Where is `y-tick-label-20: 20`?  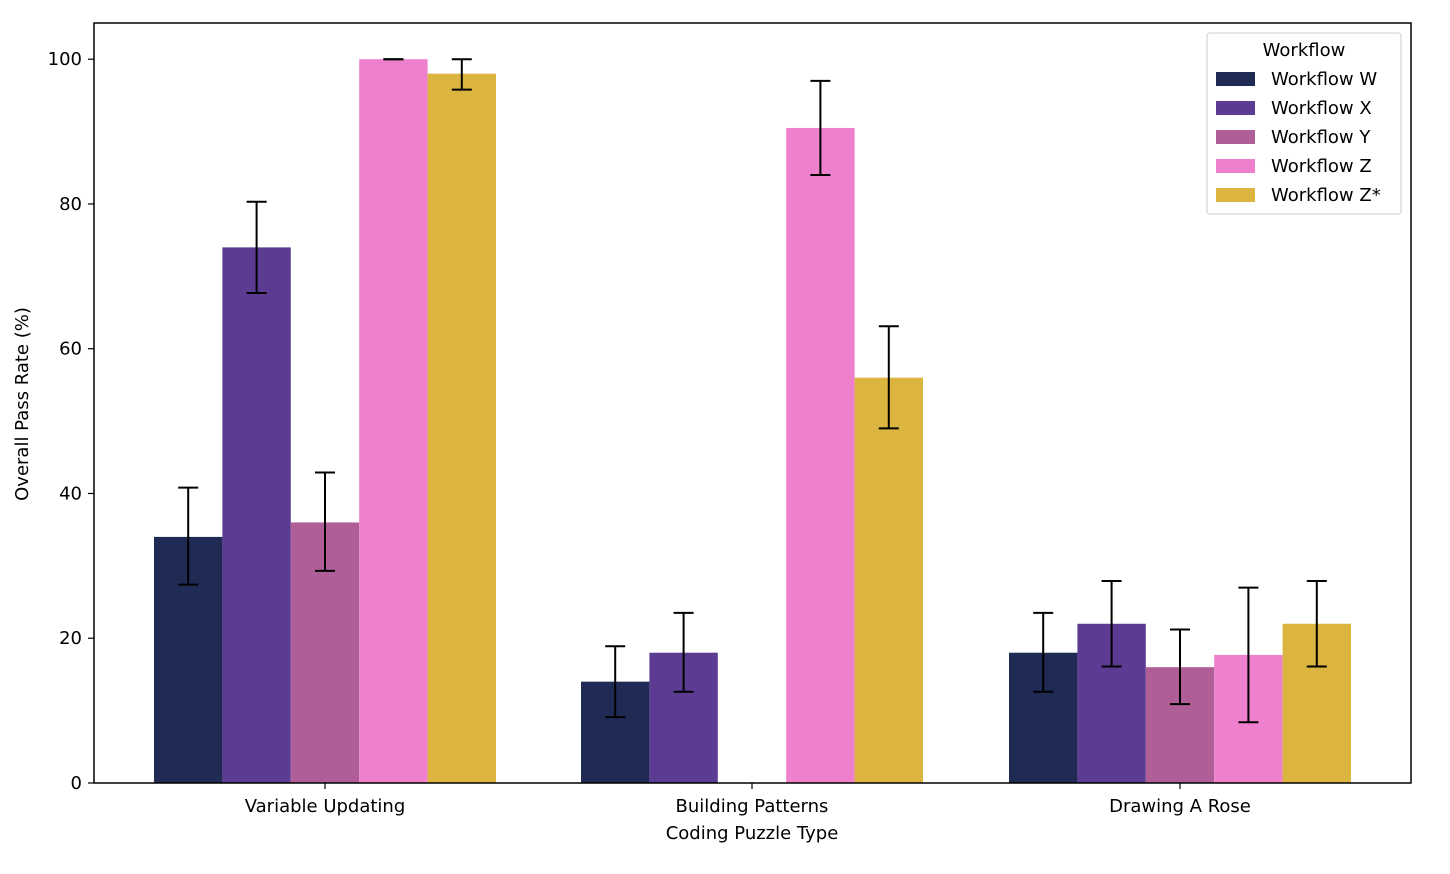 y-tick-label-20: 20 is located at coordinates (70, 638).